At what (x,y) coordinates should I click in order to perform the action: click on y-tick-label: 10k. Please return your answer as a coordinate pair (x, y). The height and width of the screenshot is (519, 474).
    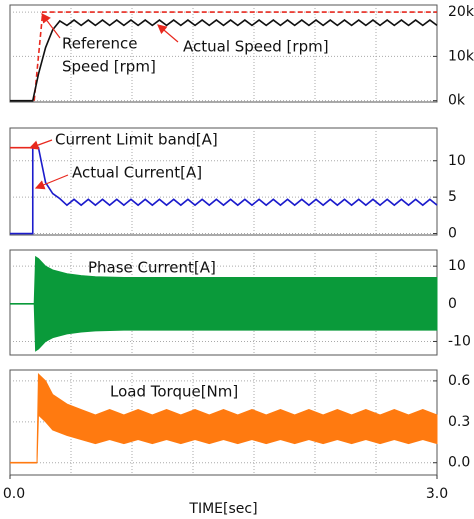
    Looking at the image, I should click on (461, 56).